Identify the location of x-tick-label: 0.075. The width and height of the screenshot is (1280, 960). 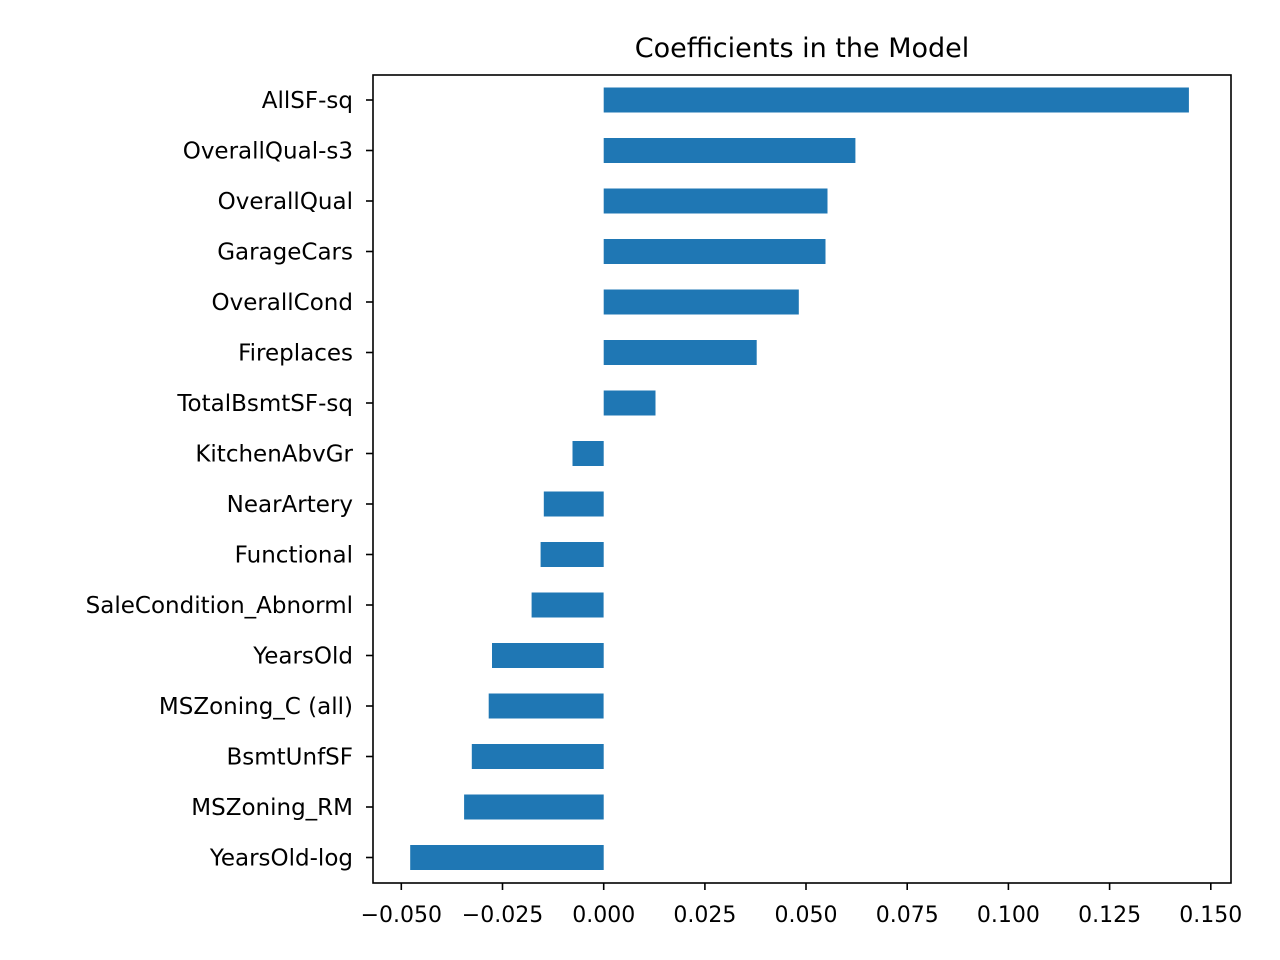
(907, 915).